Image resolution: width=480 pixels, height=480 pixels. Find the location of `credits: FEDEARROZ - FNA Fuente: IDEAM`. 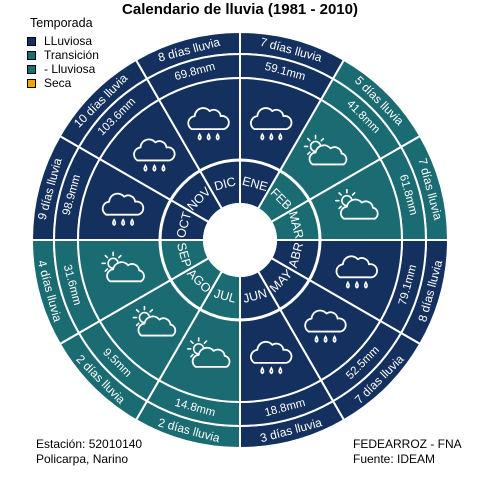

credits: FEDEARROZ - FNA Fuente: IDEAM is located at coordinates (407, 452).